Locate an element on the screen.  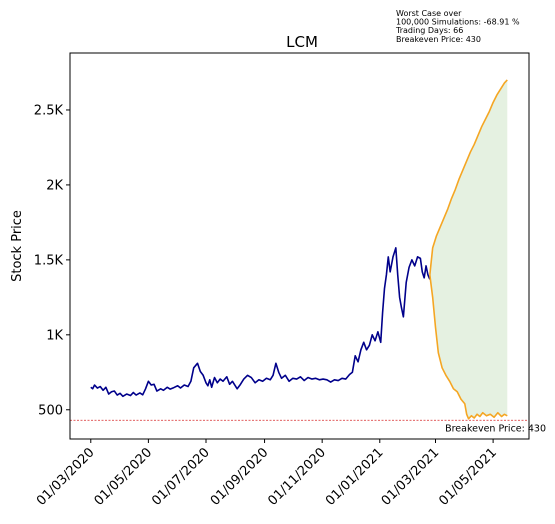
y-tick-label: 2.5K is located at coordinates (49, 110).